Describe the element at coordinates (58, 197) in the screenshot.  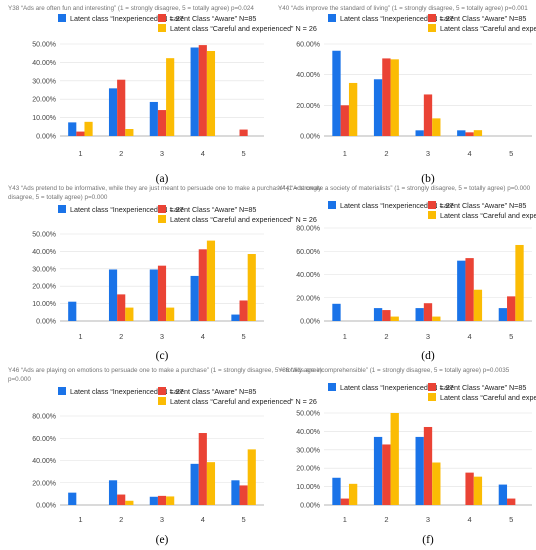
I see `chart-title-line: disagree, 5 = totally agree) p=0.000` at that location.